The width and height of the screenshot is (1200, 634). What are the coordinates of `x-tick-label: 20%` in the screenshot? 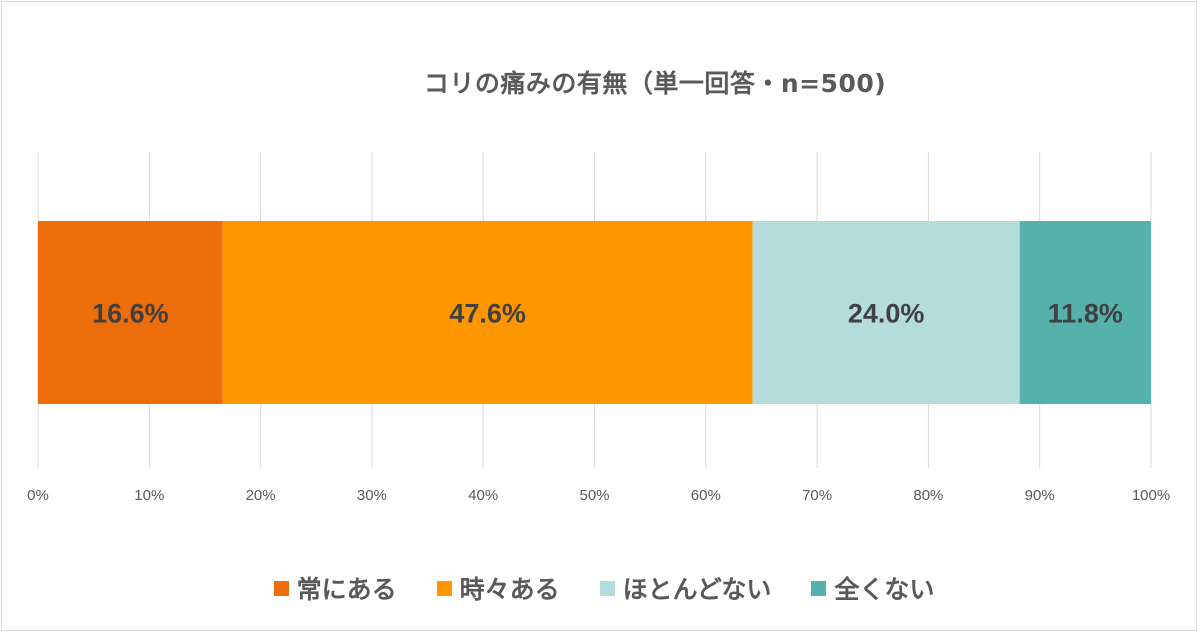 It's located at (261, 495).